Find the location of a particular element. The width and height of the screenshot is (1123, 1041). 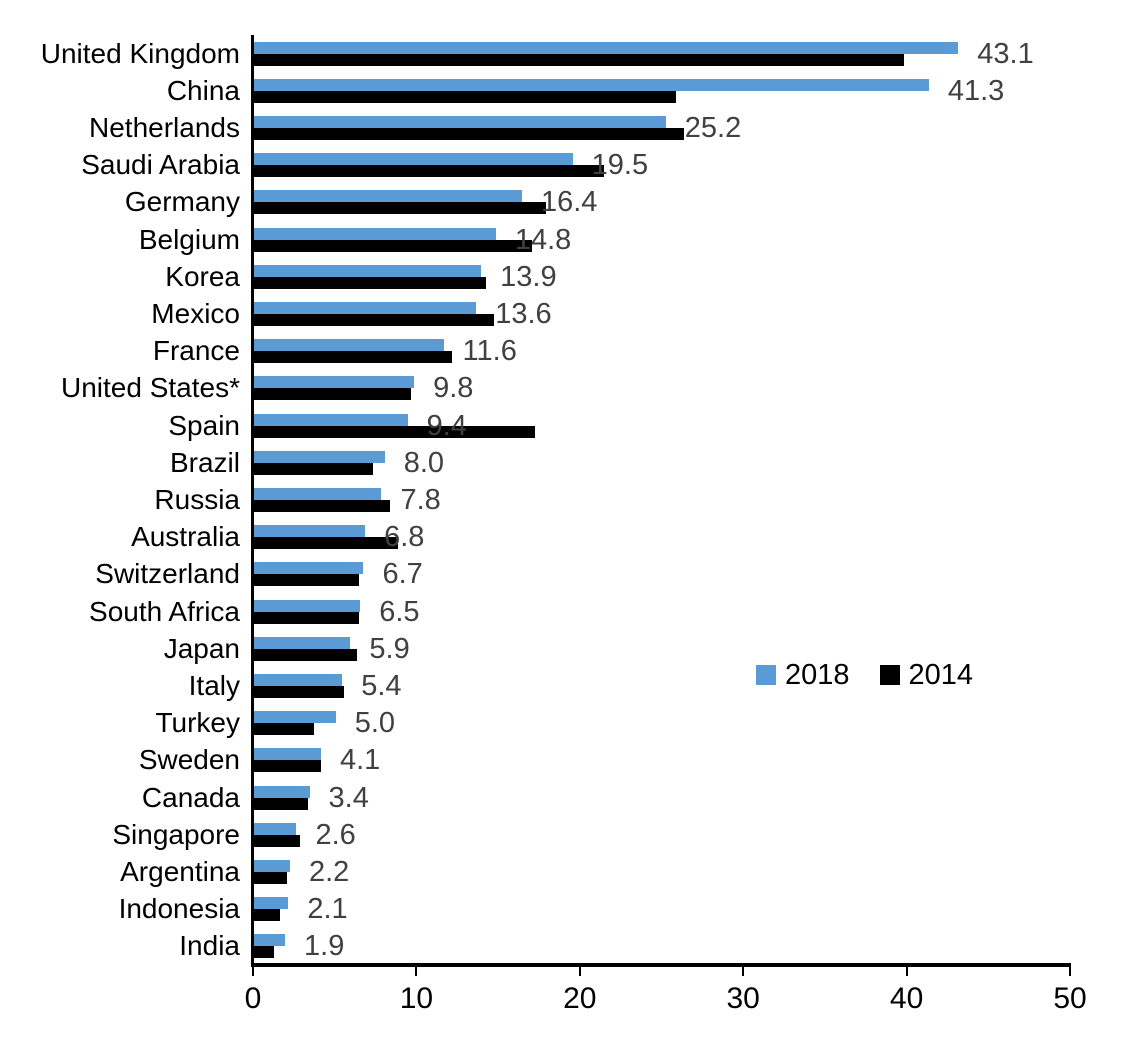

x-tick-label: 0 is located at coordinates (253, 998).